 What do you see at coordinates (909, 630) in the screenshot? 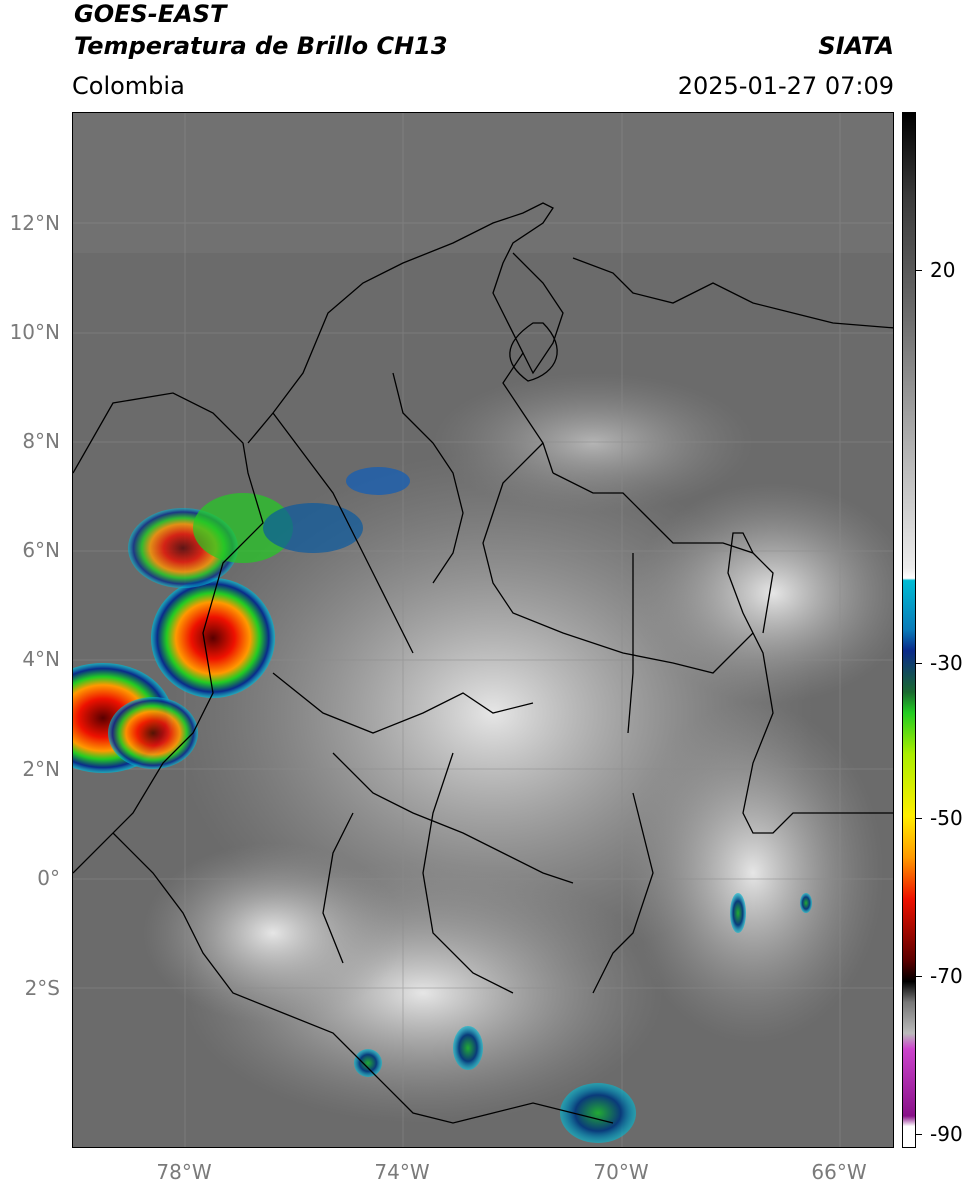
I see `colorbar` at bounding box center [909, 630].